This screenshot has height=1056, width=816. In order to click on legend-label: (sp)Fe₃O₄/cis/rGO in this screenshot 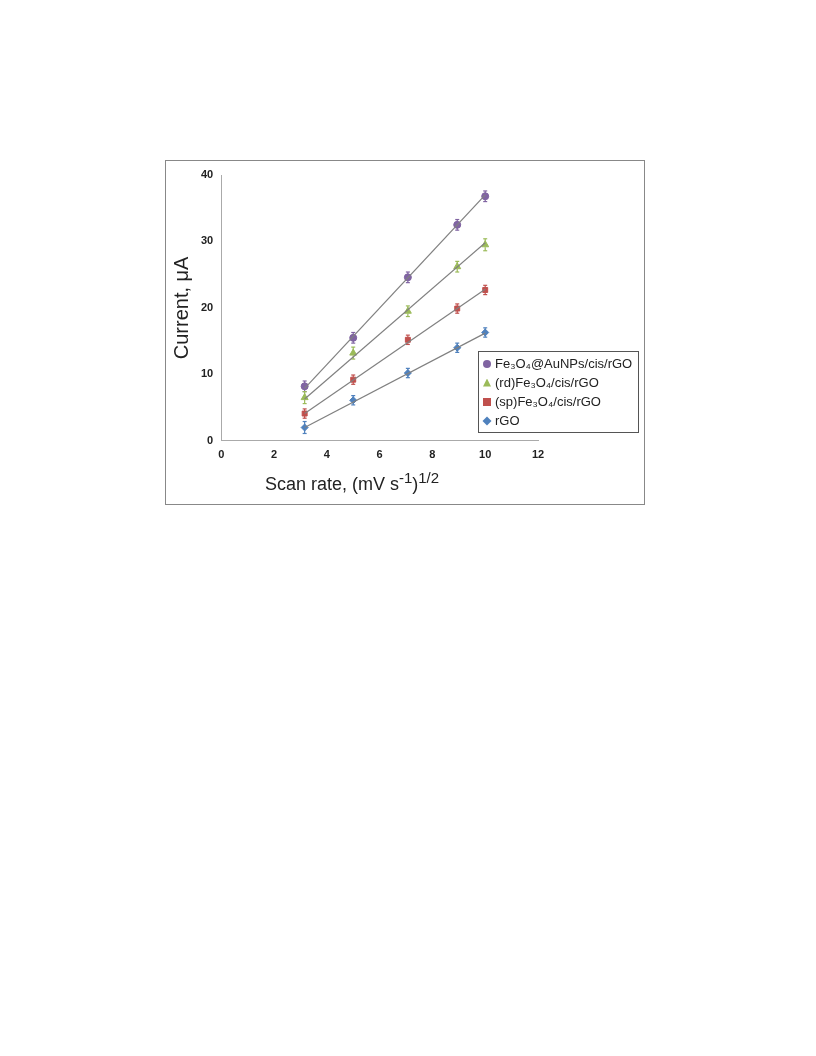, I will do `click(548, 401)`.